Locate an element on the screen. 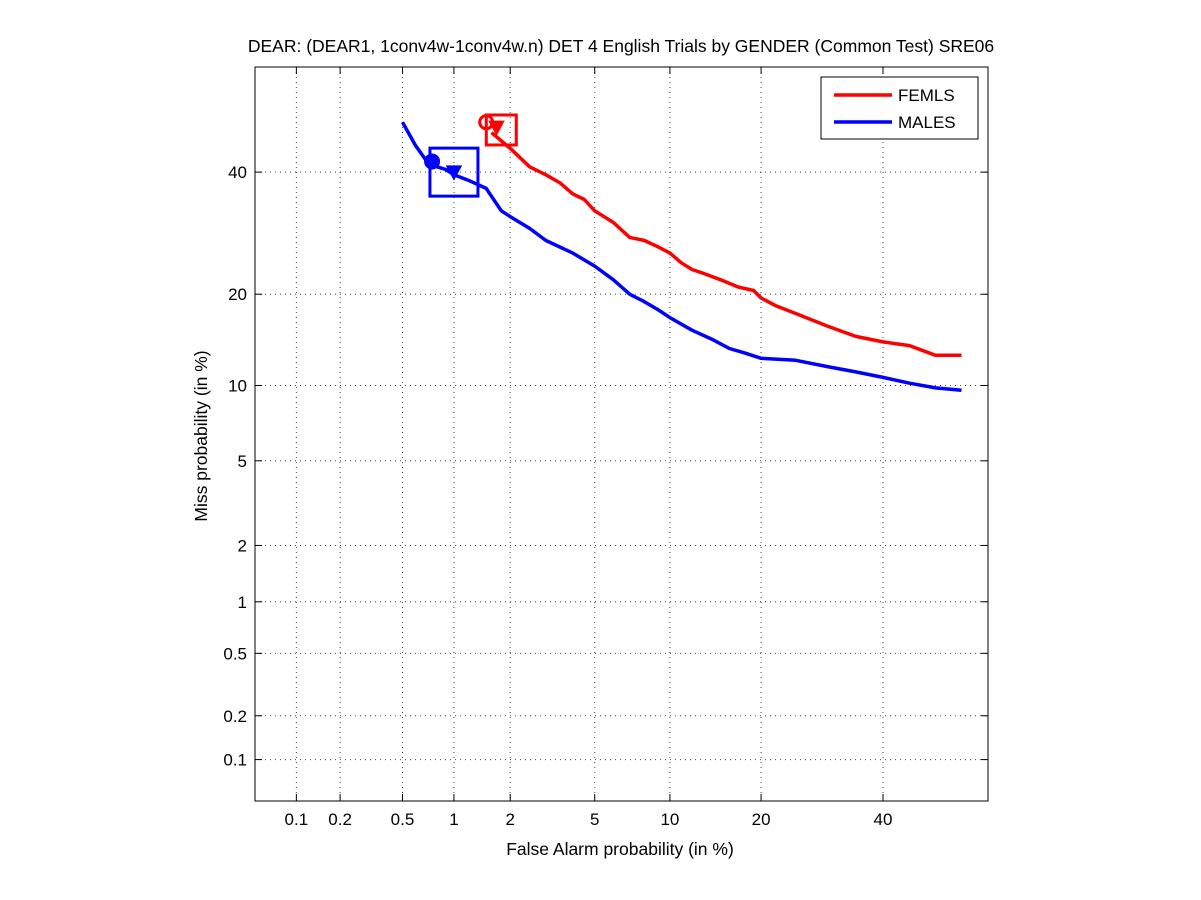 The height and width of the screenshot is (900, 1201). x-tick-label: 40 is located at coordinates (883, 819).